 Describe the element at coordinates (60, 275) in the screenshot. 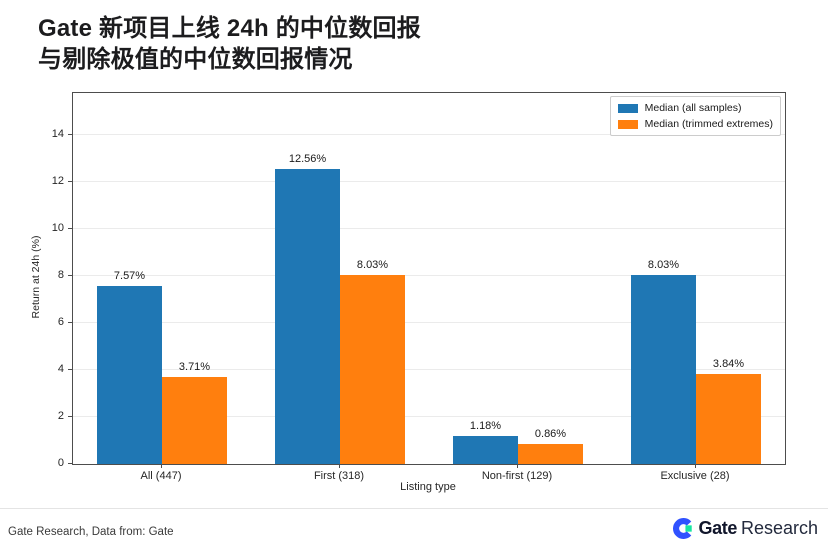

I see `y-tick-label: 8` at that location.